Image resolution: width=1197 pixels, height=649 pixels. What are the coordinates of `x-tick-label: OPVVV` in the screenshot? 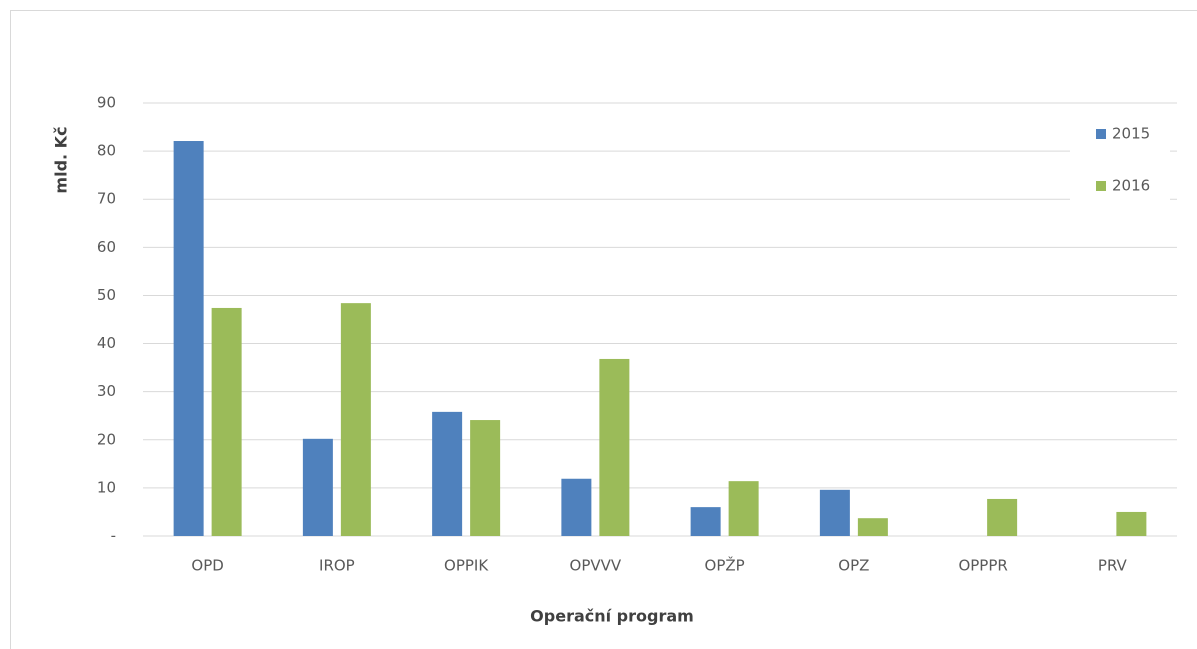 It's located at (596, 566).